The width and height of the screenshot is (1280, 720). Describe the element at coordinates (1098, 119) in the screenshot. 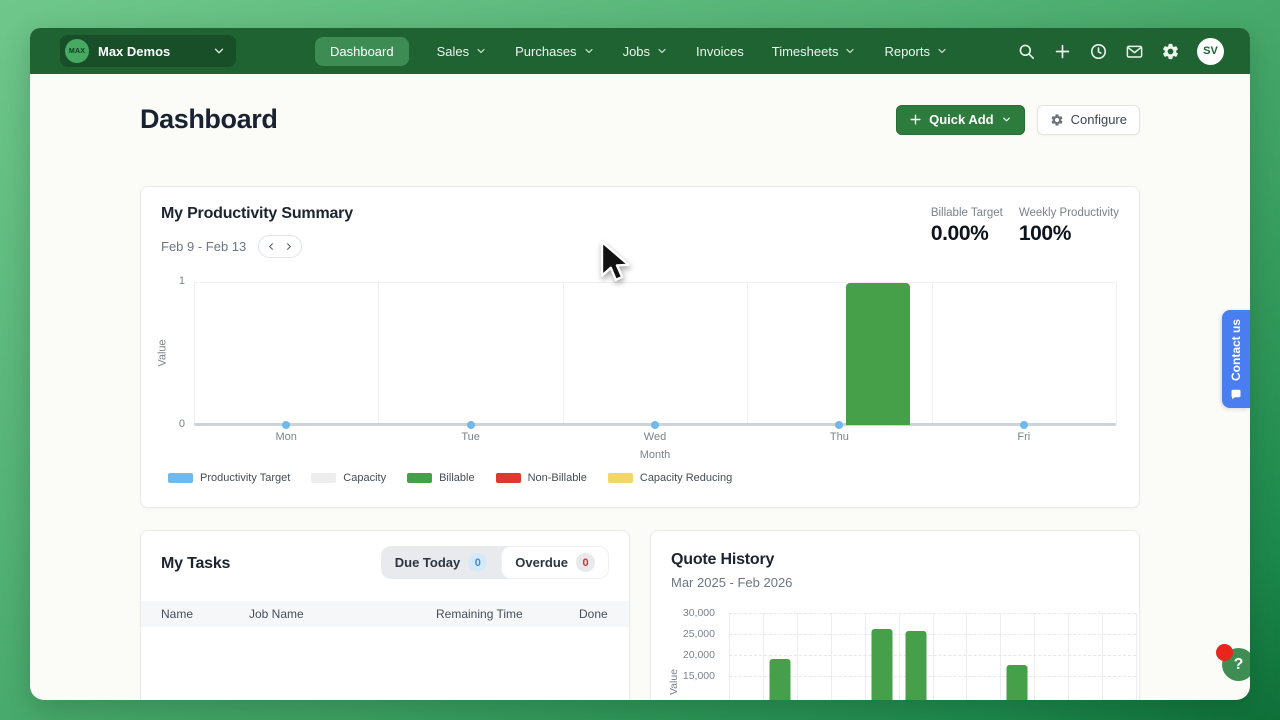

I see `configure-label: Configure` at that location.